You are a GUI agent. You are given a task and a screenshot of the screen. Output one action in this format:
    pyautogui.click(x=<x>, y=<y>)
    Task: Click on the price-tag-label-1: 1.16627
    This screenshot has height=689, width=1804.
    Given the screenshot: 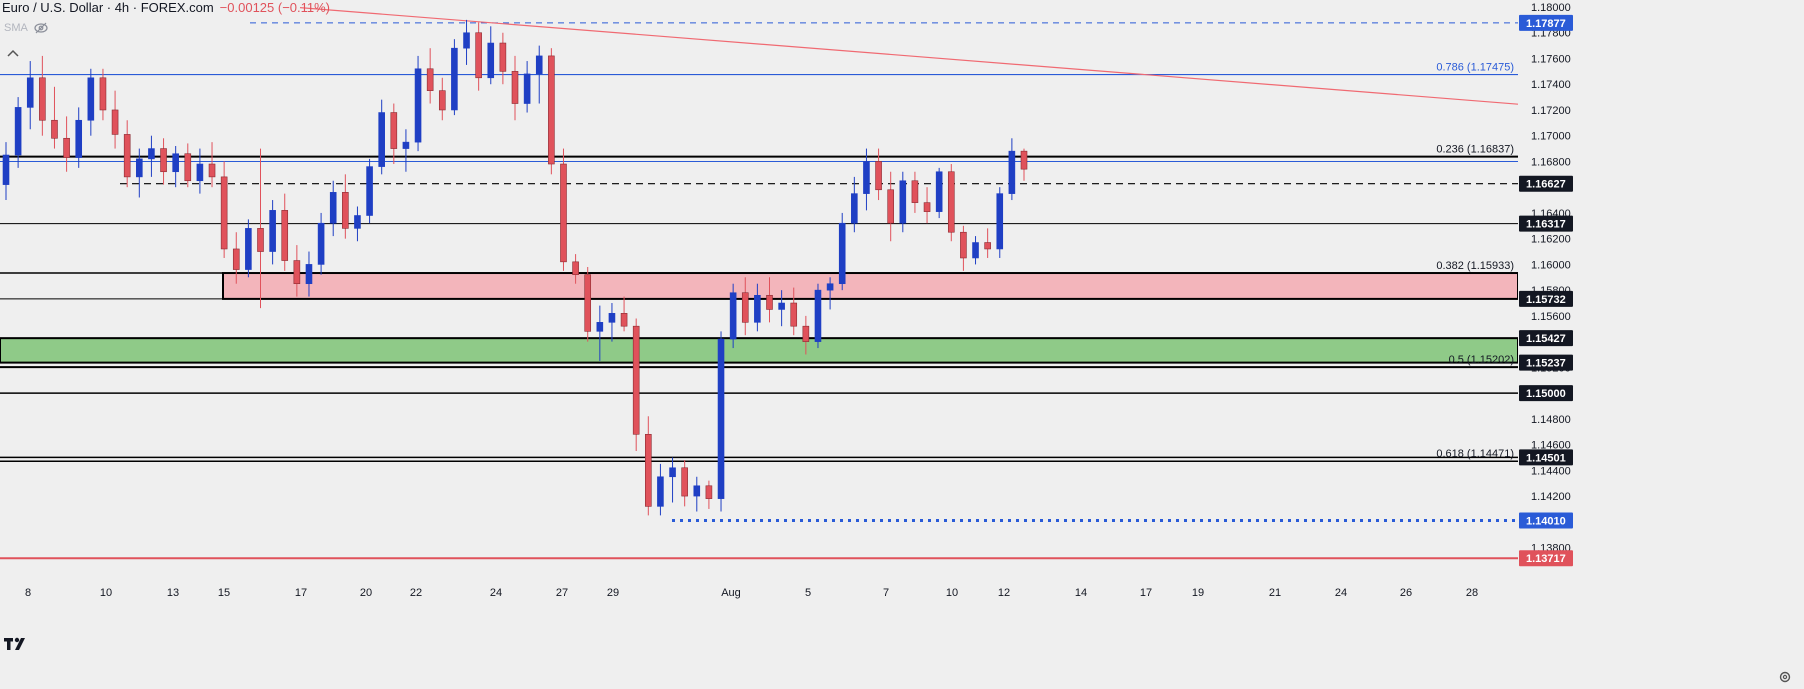 What is the action you would take?
    pyautogui.click(x=1546, y=185)
    